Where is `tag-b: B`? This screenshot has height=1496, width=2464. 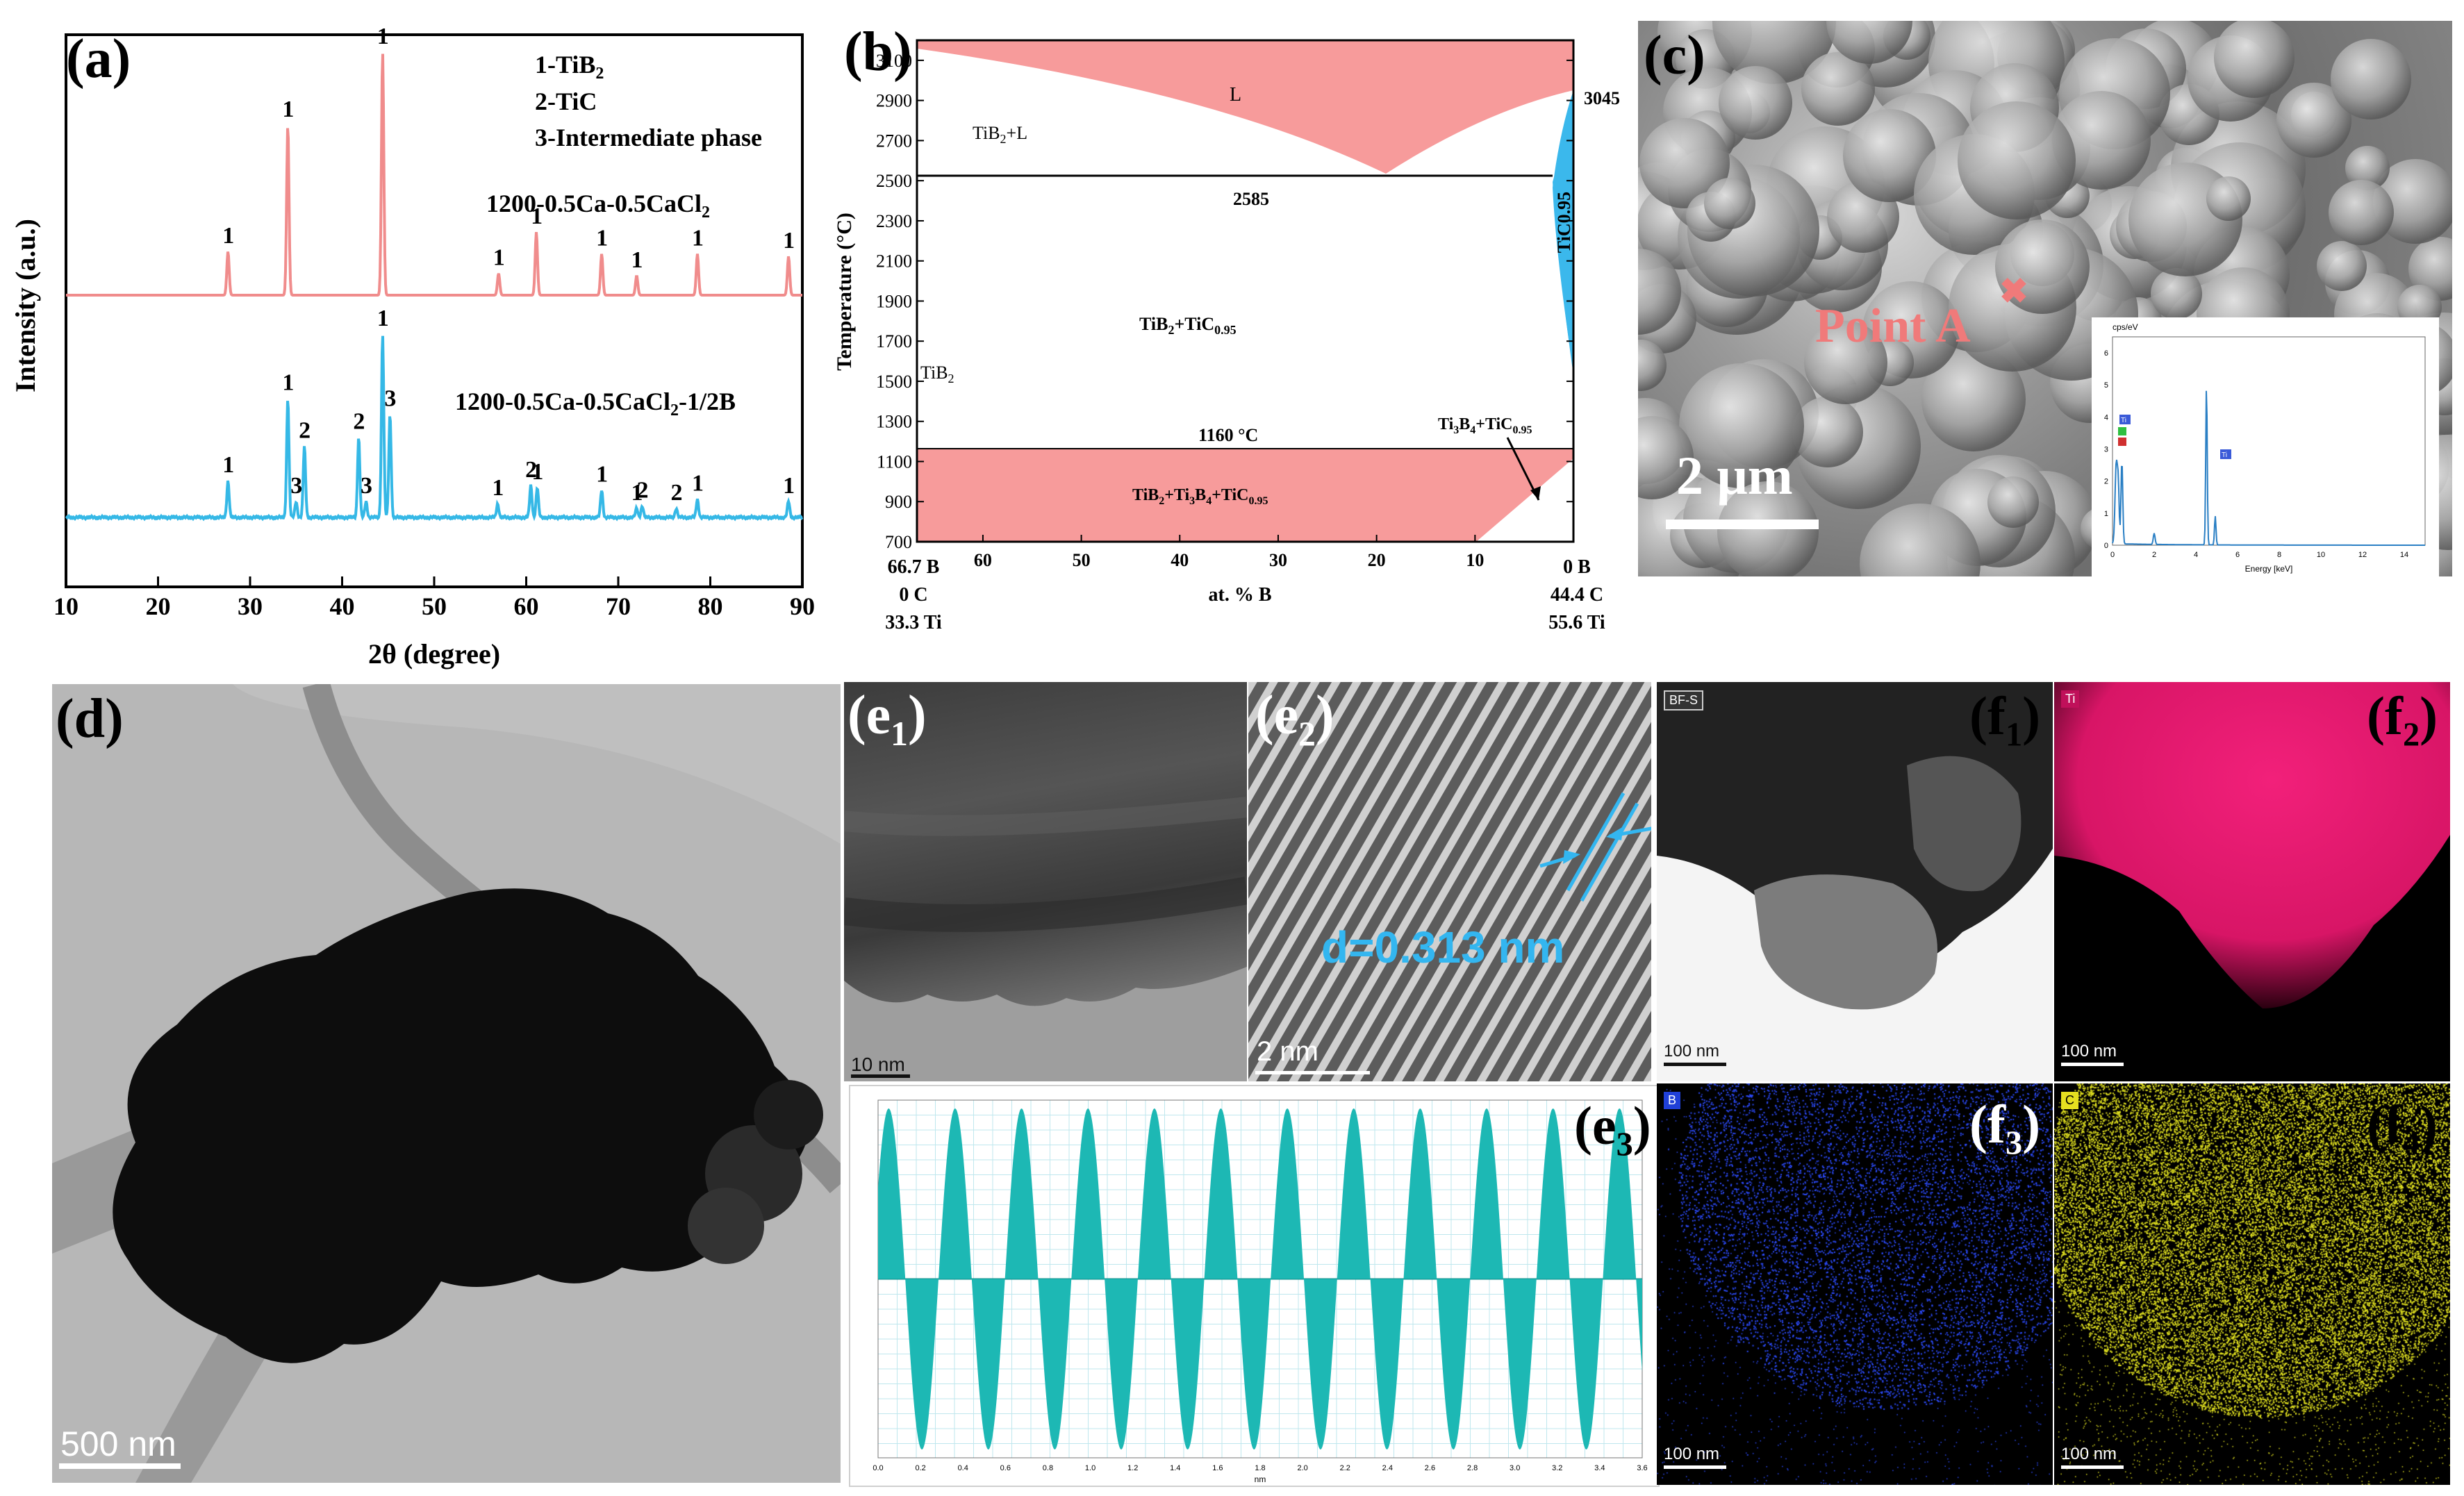 tag-b: B is located at coordinates (1673, 1100).